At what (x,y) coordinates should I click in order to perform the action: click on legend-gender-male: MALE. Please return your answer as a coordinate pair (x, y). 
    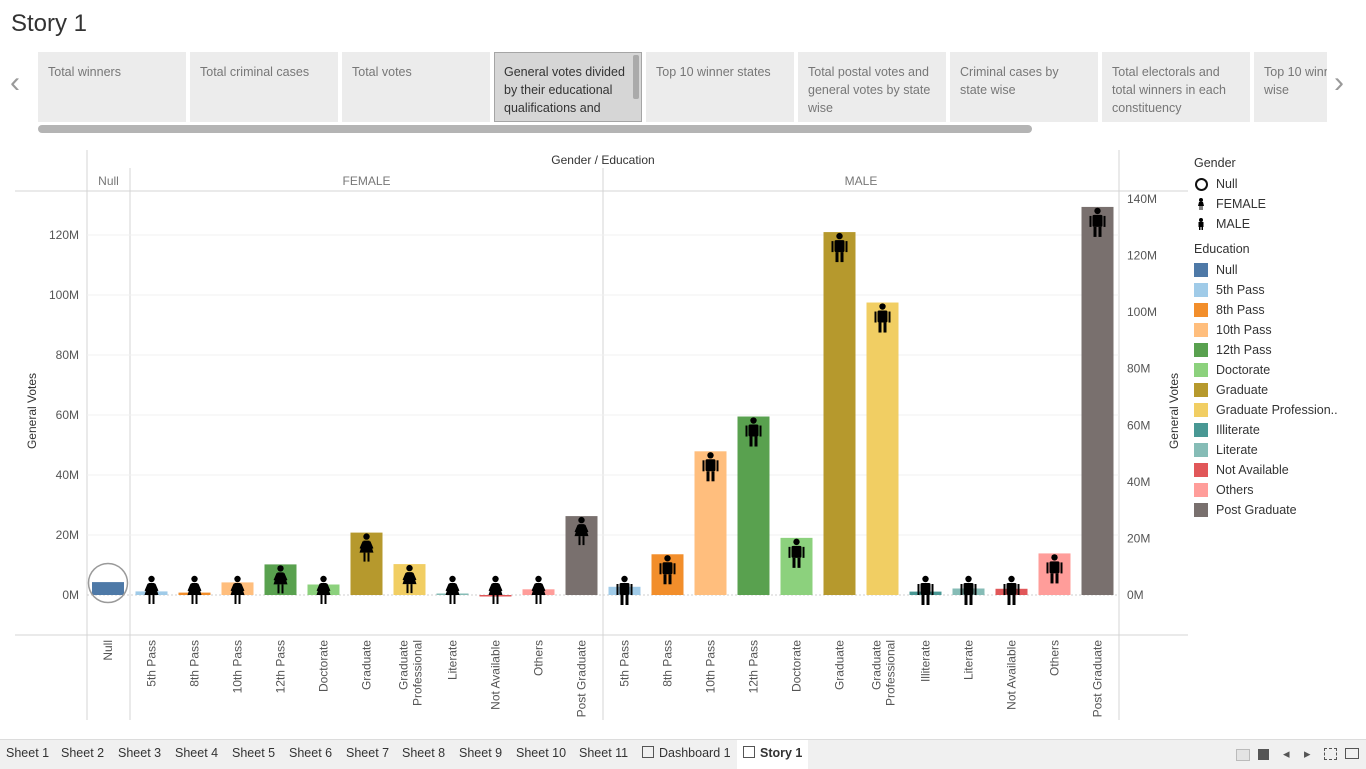
    Looking at the image, I should click on (1279, 224).